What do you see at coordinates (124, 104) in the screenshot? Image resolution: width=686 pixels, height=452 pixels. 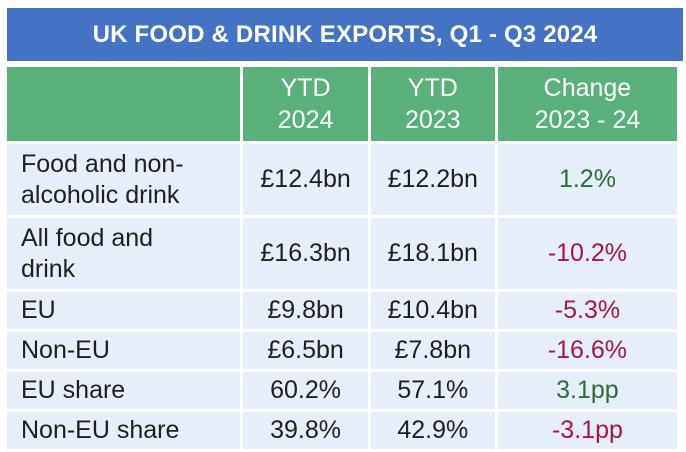 I see `header-label-column` at bounding box center [124, 104].